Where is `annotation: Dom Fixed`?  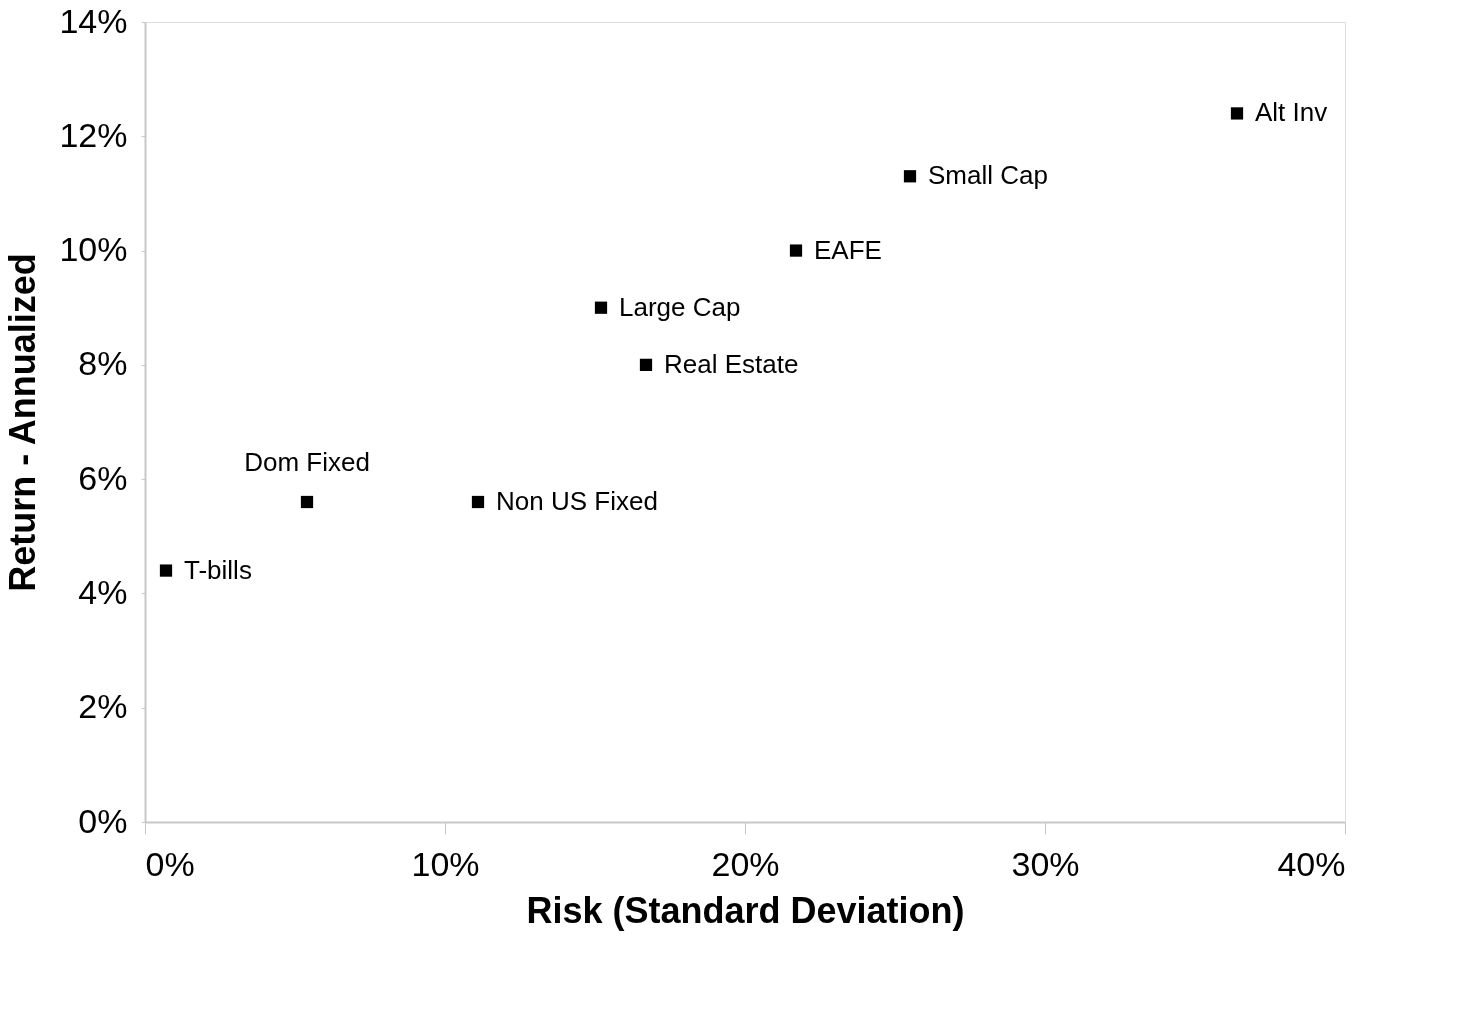 annotation: Dom Fixed is located at coordinates (307, 462).